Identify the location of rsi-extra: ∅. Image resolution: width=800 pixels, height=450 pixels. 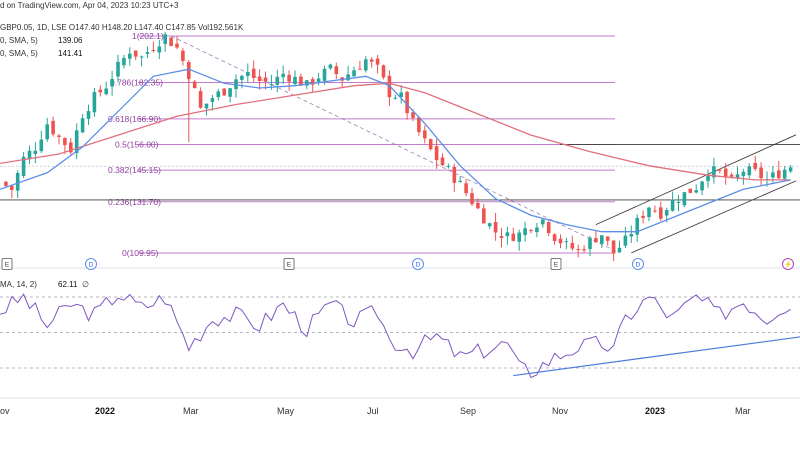
(85, 284).